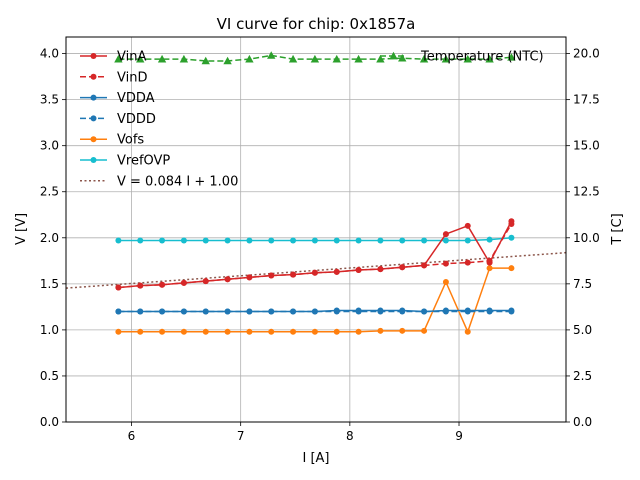 The width and height of the screenshot is (640, 480). I want to click on series-line, so click(315, 256).